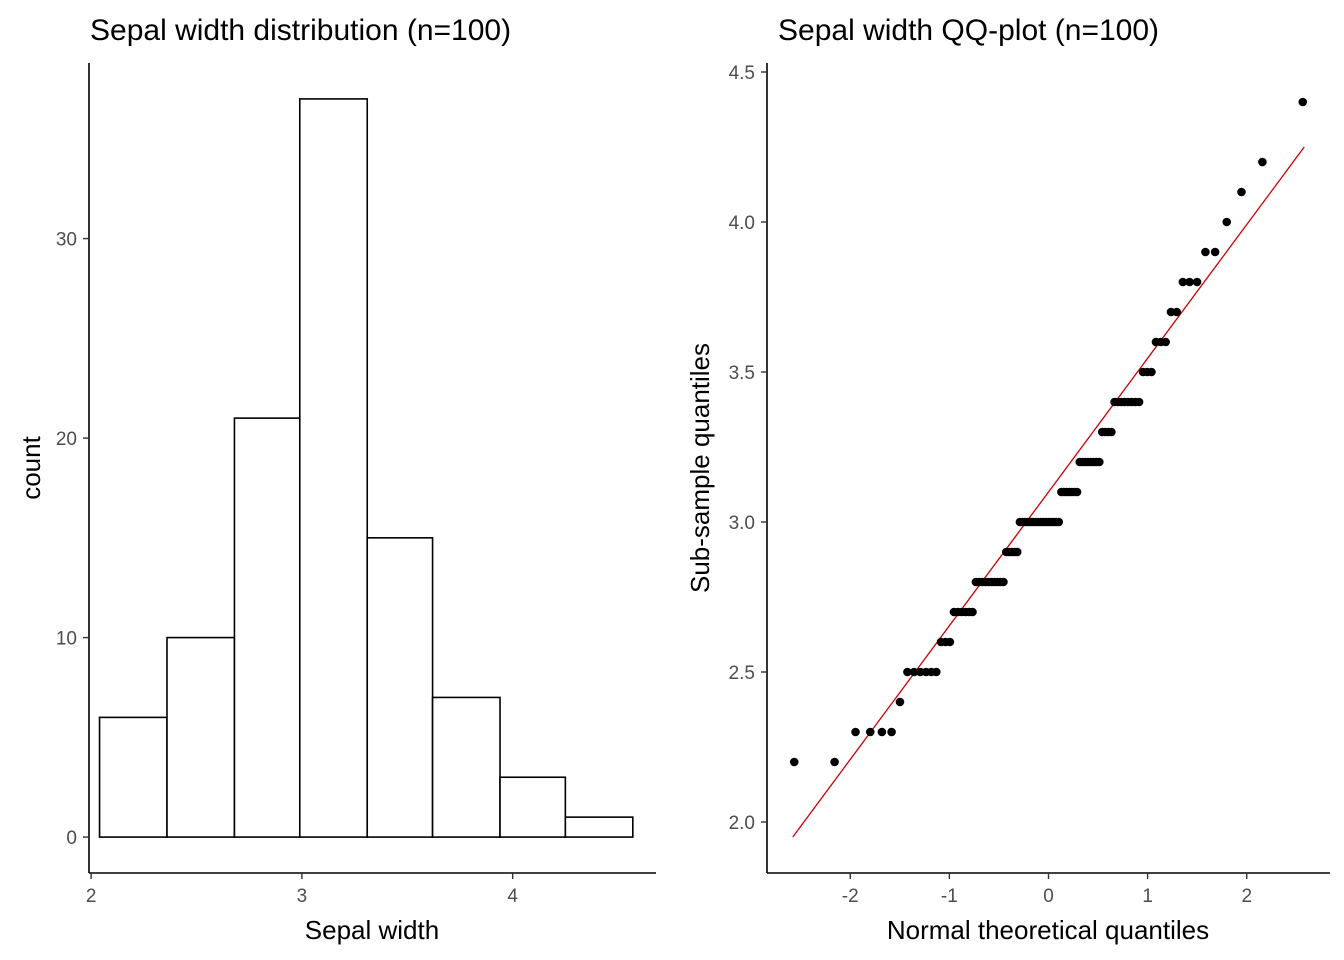 Image resolution: width=1344 pixels, height=960 pixels. Describe the element at coordinates (512, 896) in the screenshot. I see `histogram-x-tick-label: 4` at that location.